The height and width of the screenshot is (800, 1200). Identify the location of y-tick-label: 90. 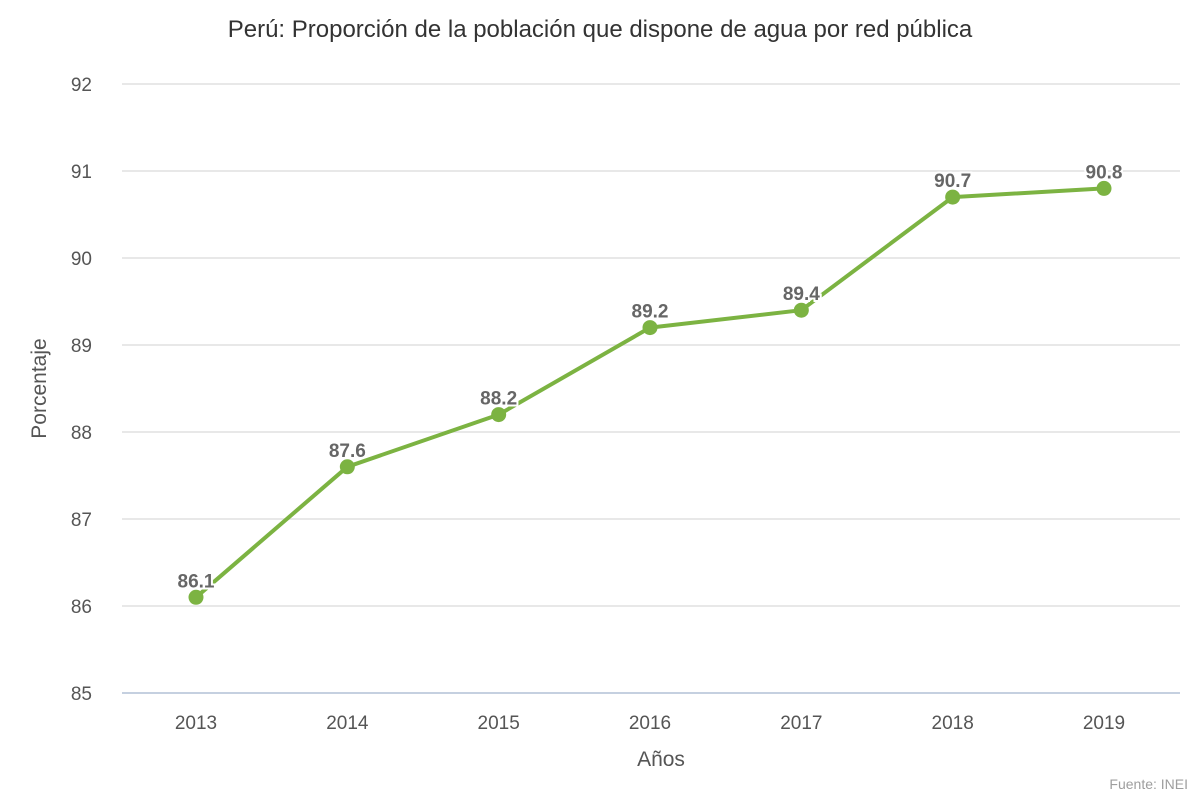
(81, 259).